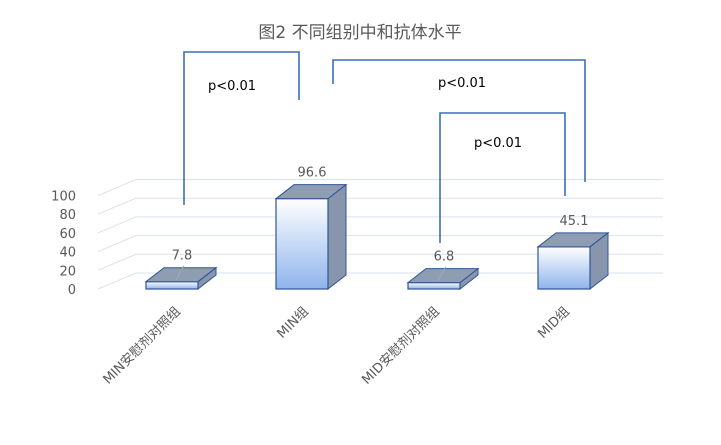 The height and width of the screenshot is (445, 721). What do you see at coordinates (67, 253) in the screenshot?
I see `y-tick-label: 40` at bounding box center [67, 253].